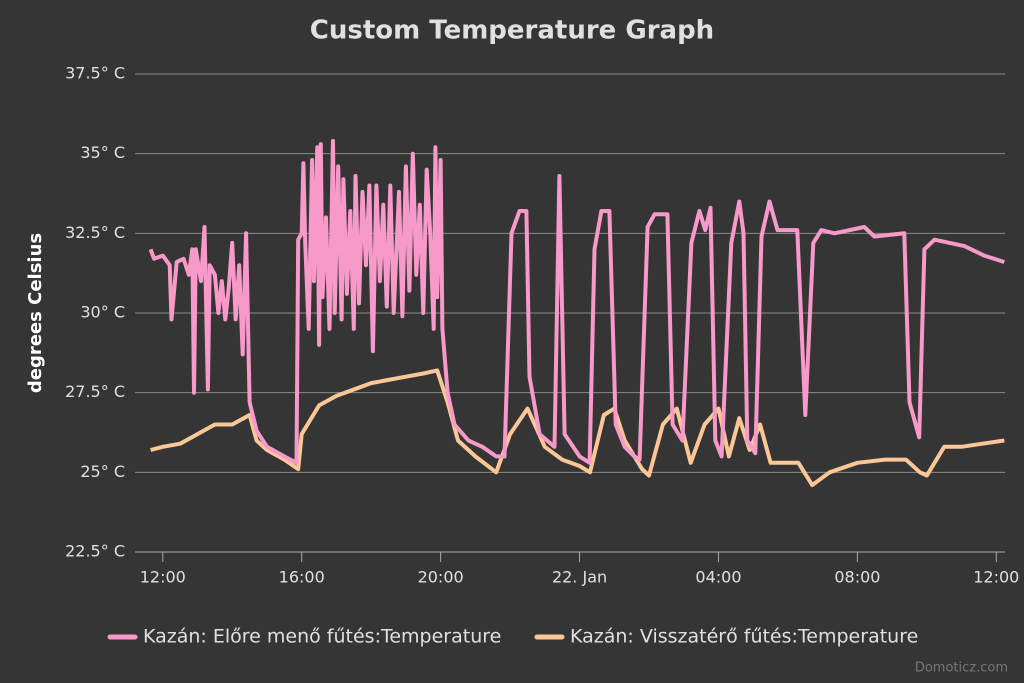  Describe the element at coordinates (961, 668) in the screenshot. I see `credit: Domoticz.com` at that location.